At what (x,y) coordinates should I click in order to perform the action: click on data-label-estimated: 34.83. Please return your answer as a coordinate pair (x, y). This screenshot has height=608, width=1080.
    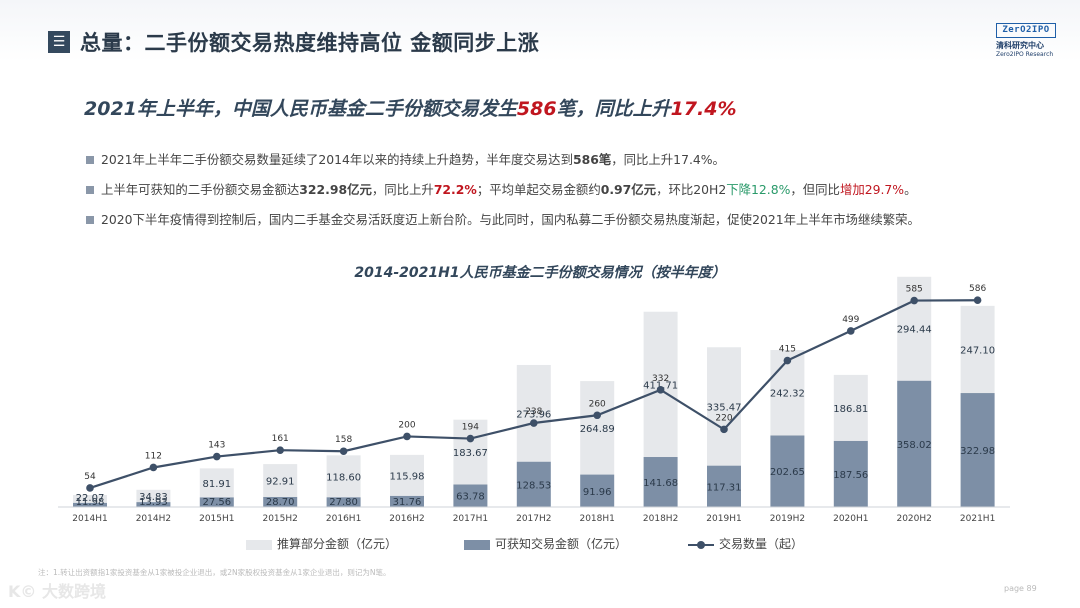
    Looking at the image, I should click on (153, 497).